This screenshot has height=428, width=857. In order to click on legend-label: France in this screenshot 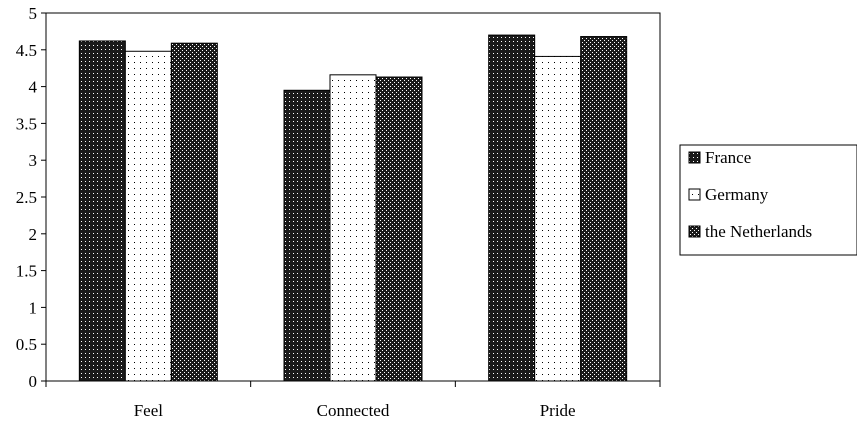, I will do `click(728, 157)`.